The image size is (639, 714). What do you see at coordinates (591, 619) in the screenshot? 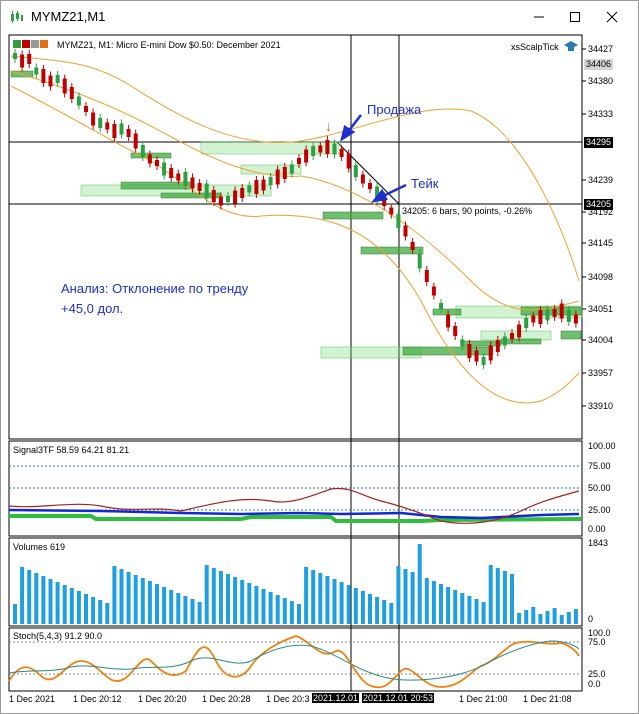
I see `volume-tick-0: 0` at bounding box center [591, 619].